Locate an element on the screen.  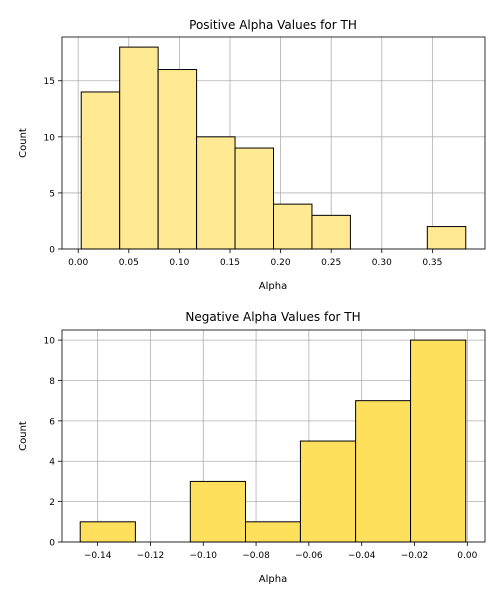
x-tick-label: −0.14 is located at coordinates (98, 556).